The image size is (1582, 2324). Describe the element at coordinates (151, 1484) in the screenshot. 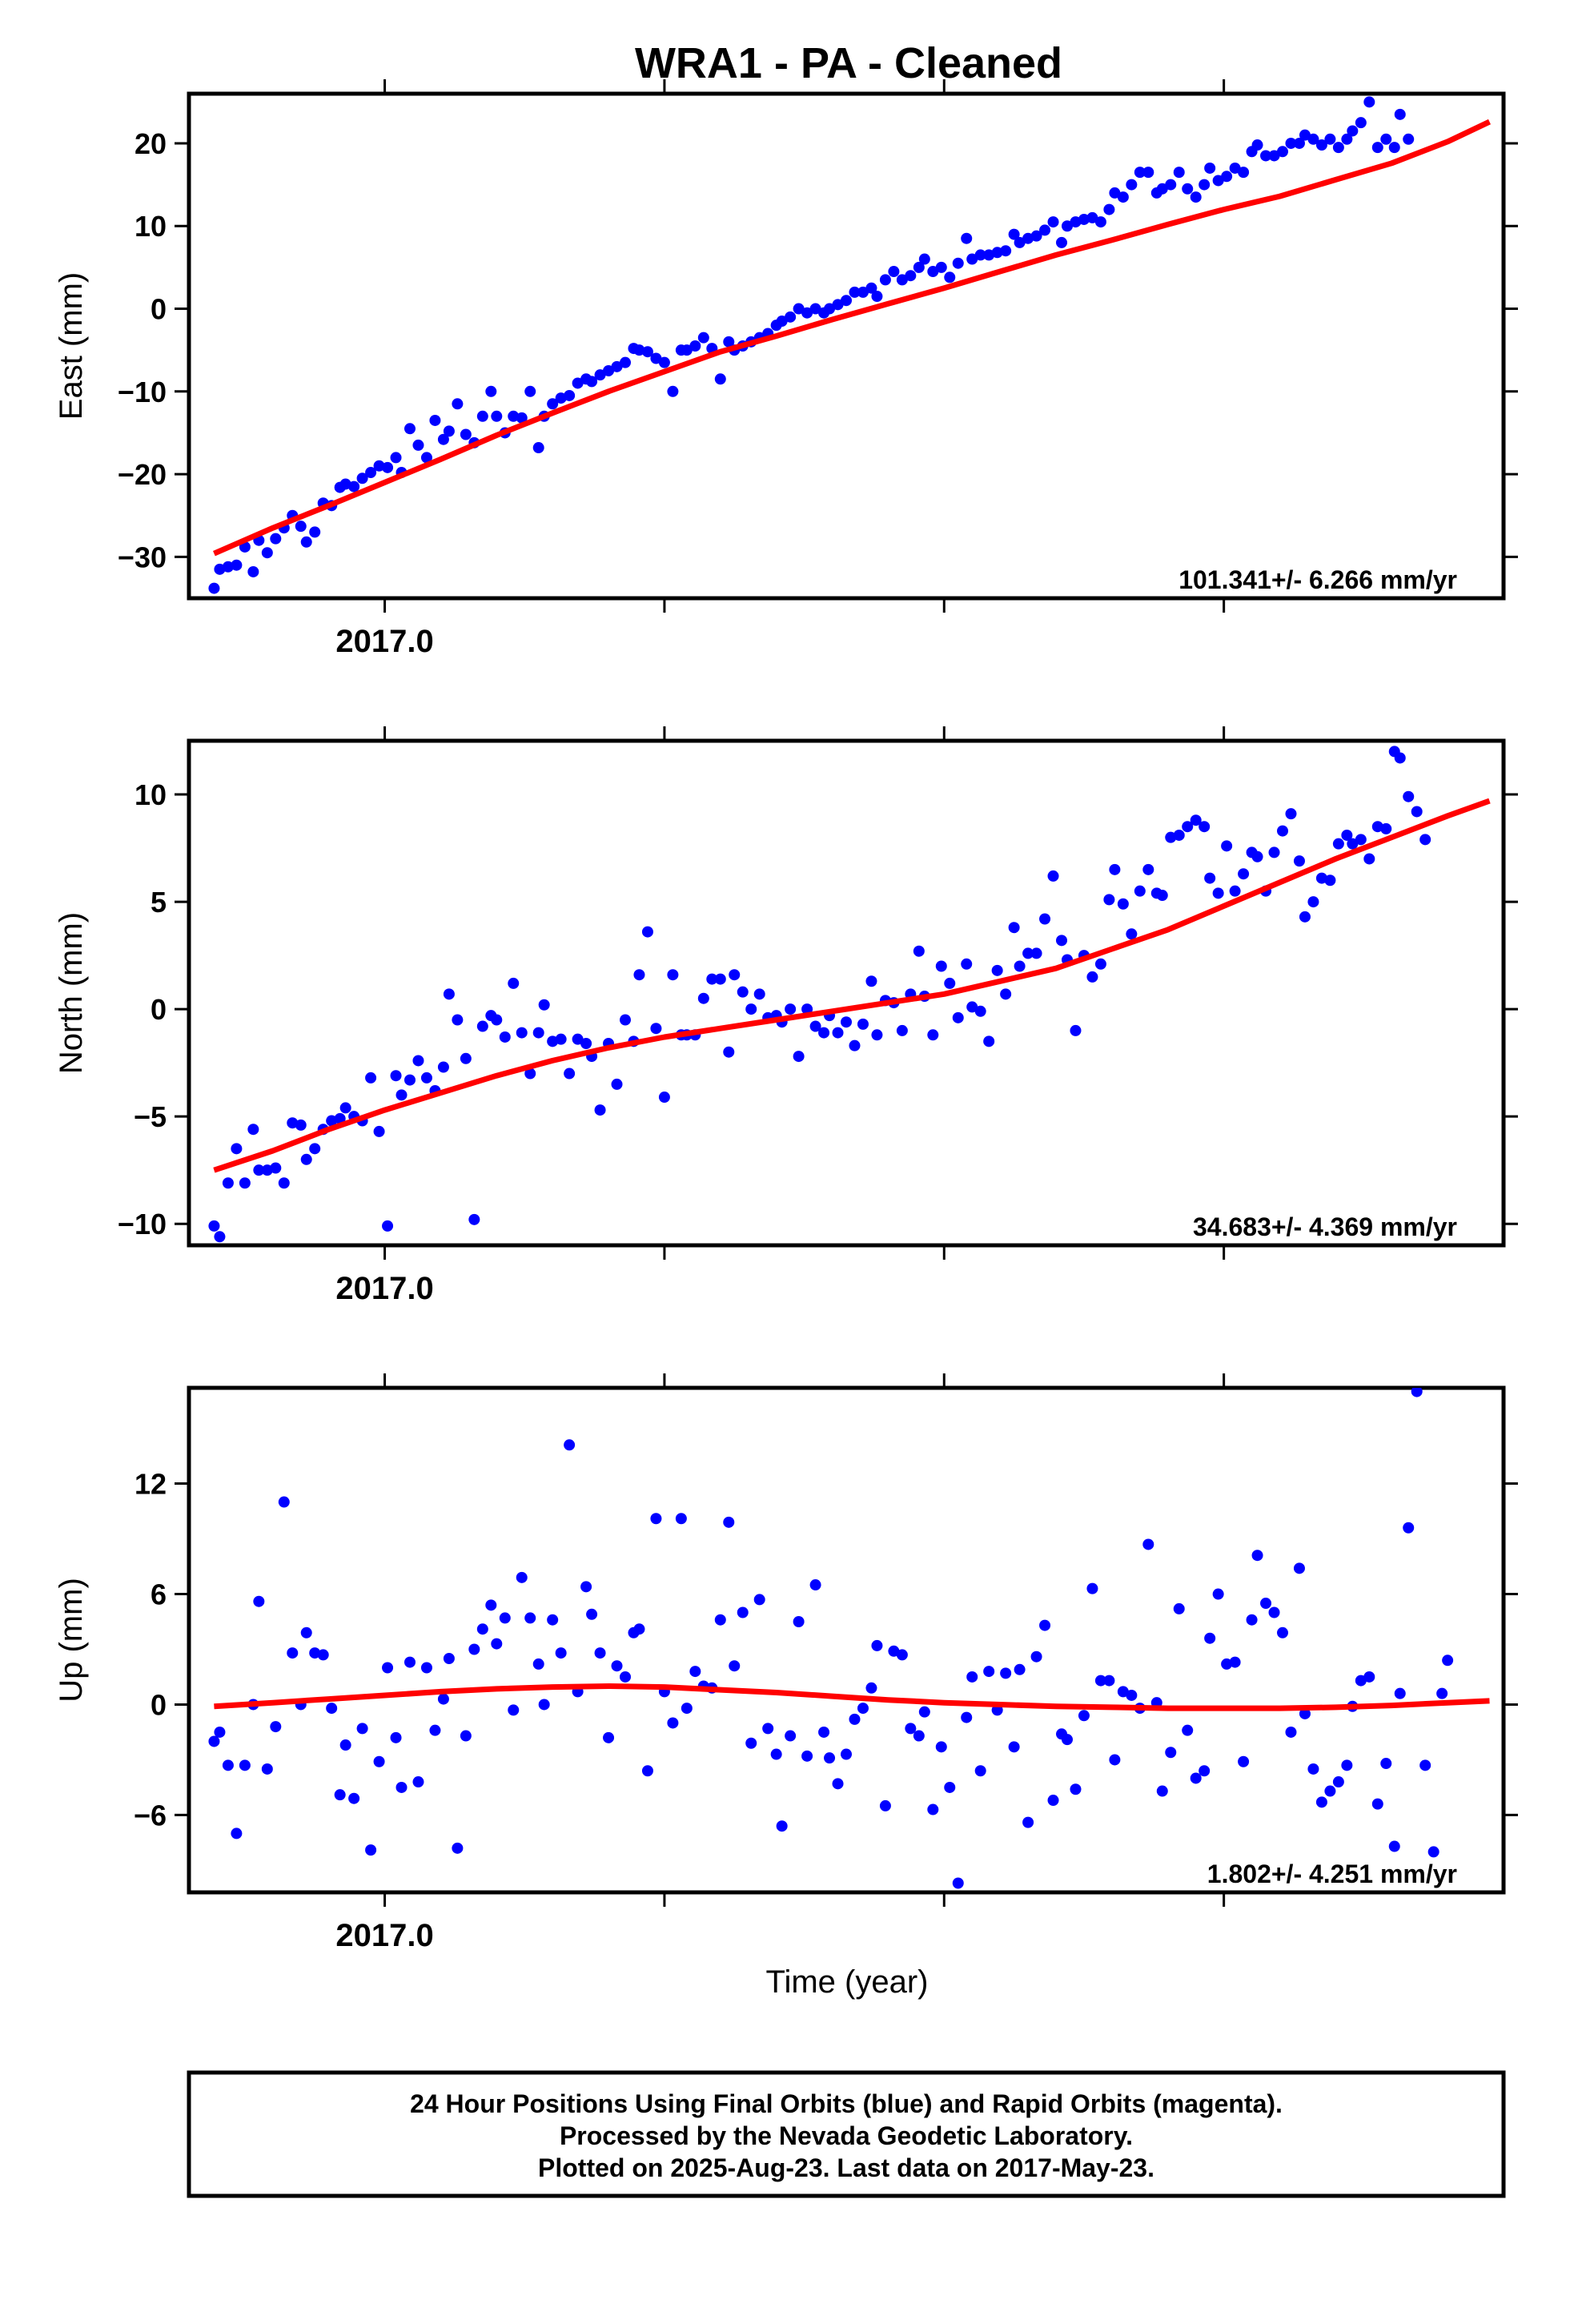

I see `up-y-tick-label: 12` at that location.